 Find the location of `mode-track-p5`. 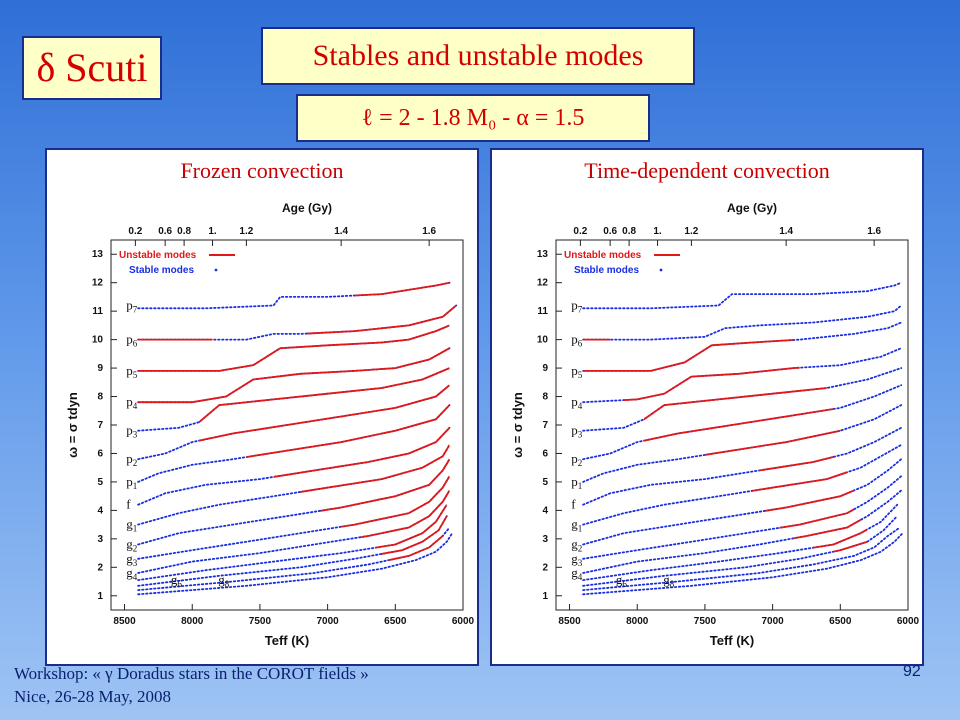

mode-track-p5 is located at coordinates (742, 346).